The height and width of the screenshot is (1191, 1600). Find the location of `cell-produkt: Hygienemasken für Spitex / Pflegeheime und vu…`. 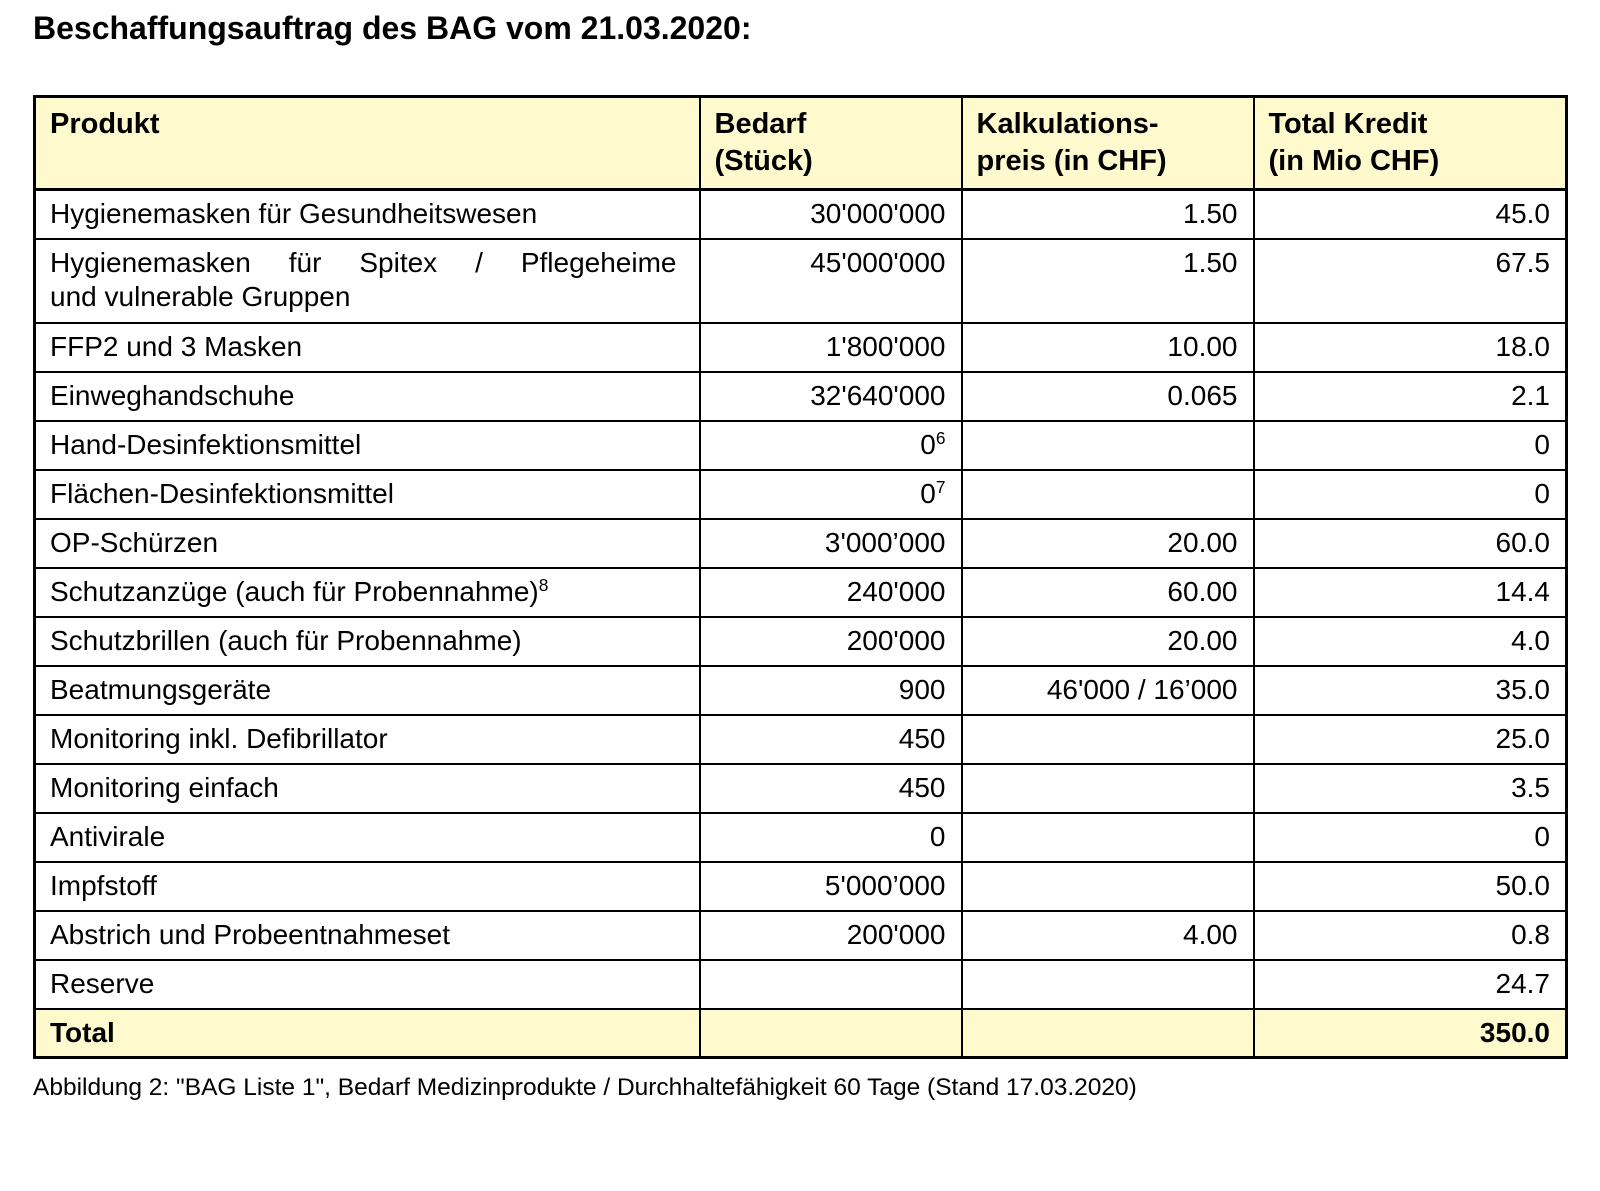

cell-produkt: Hygienemasken für Spitex / Pflegeheime und vu… is located at coordinates (367, 280).